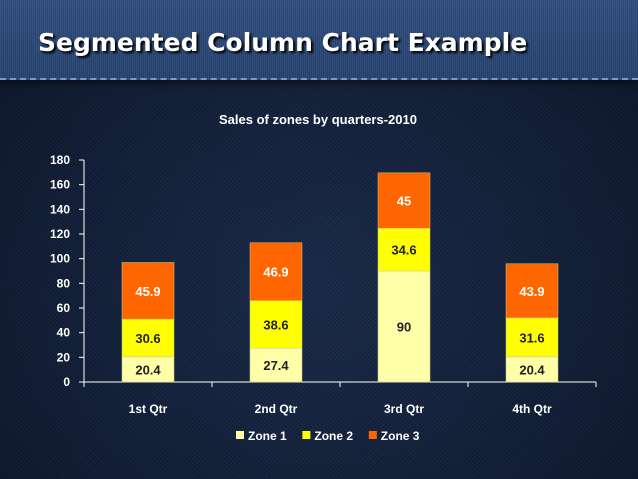  I want to click on data-label: 34.6, so click(403, 250).